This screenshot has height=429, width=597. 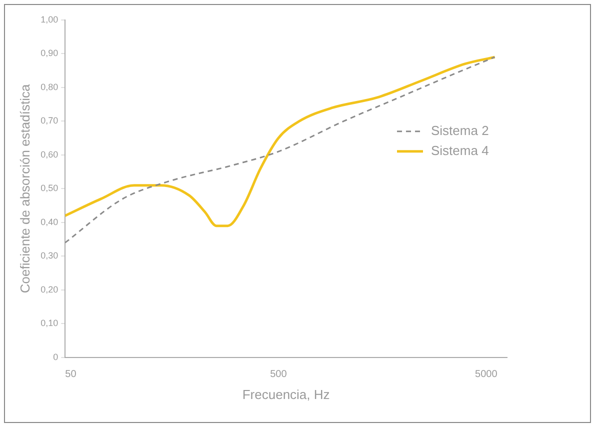 What do you see at coordinates (286, 394) in the screenshot?
I see `x-axis-title: Frecuencia, Hz` at bounding box center [286, 394].